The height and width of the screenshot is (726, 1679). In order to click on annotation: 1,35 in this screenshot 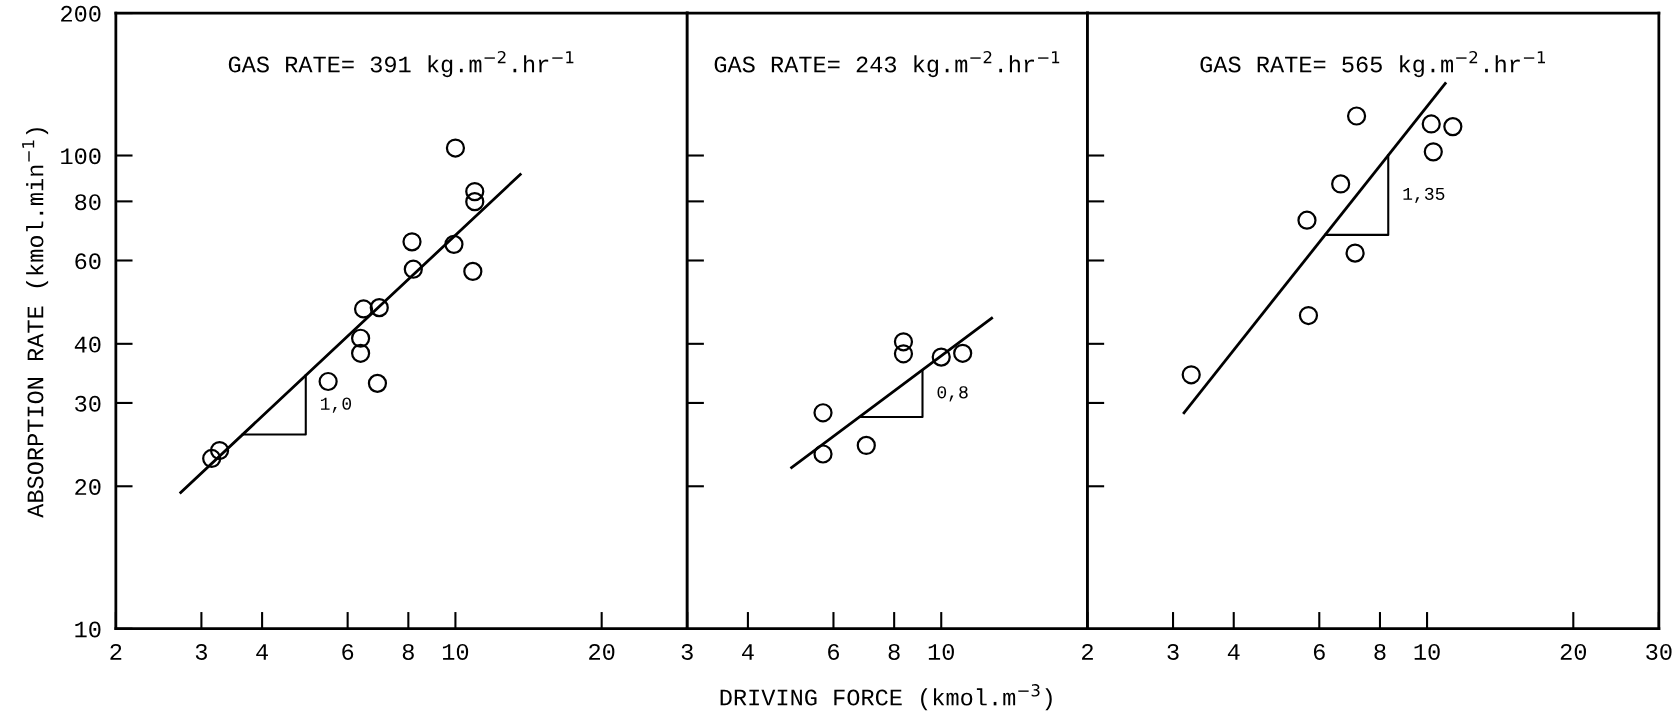, I will do `click(1424, 195)`.